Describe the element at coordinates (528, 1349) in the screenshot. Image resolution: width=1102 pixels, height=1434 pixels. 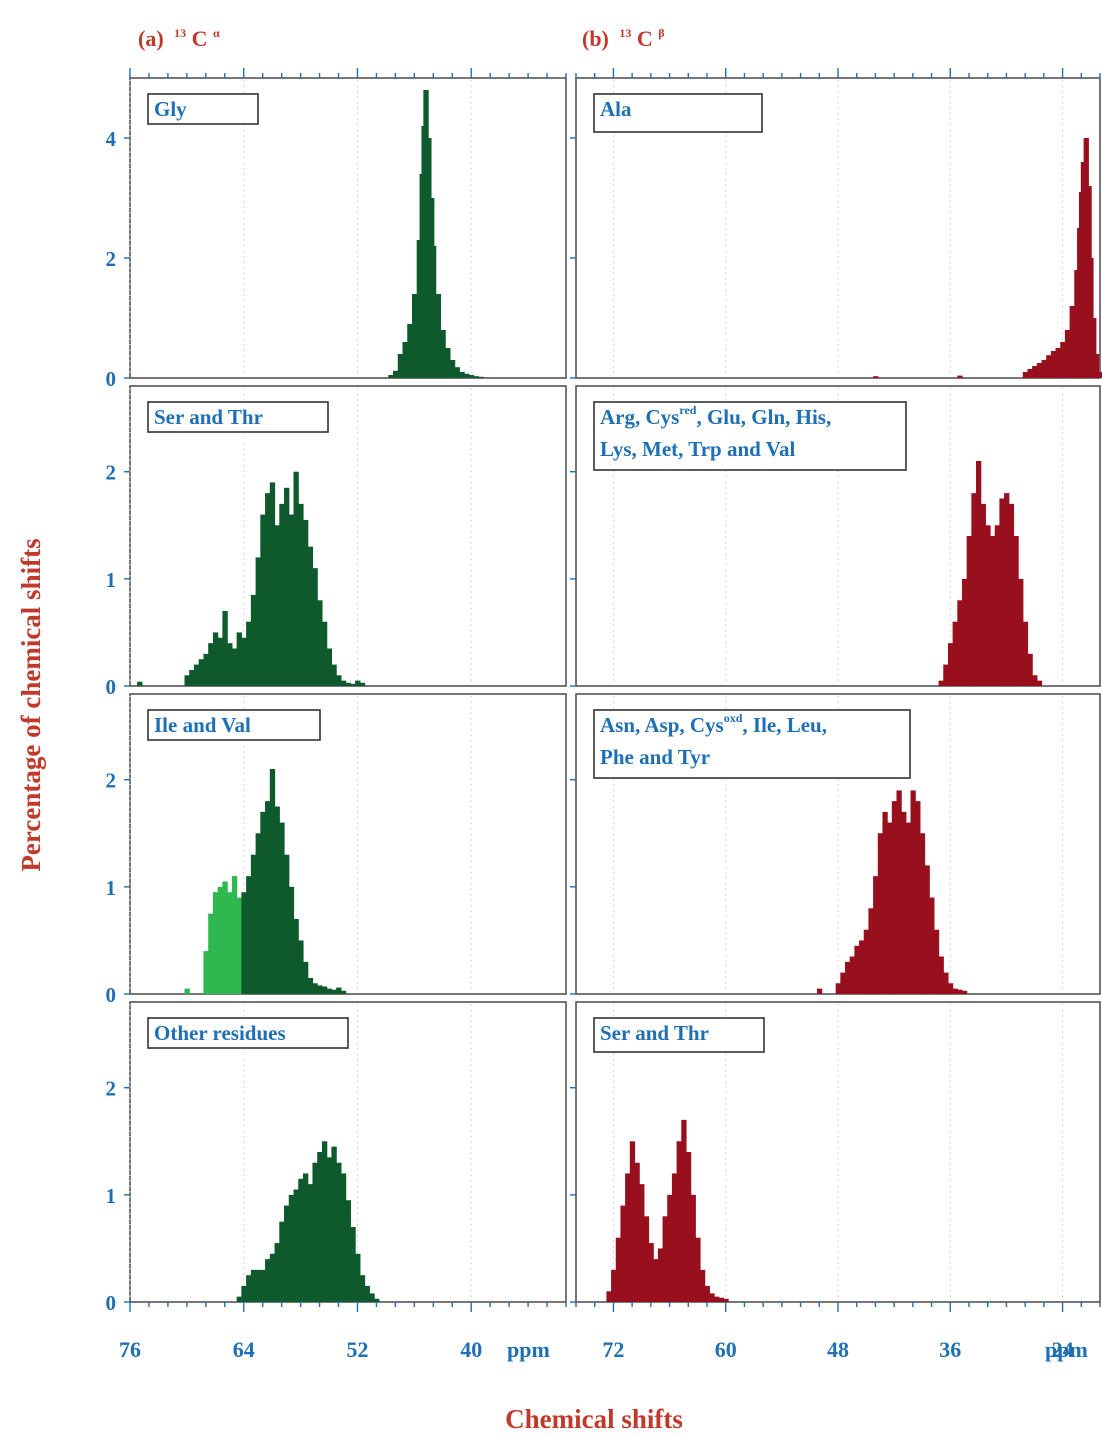
I see `column-a-x-unit: ppm` at that location.